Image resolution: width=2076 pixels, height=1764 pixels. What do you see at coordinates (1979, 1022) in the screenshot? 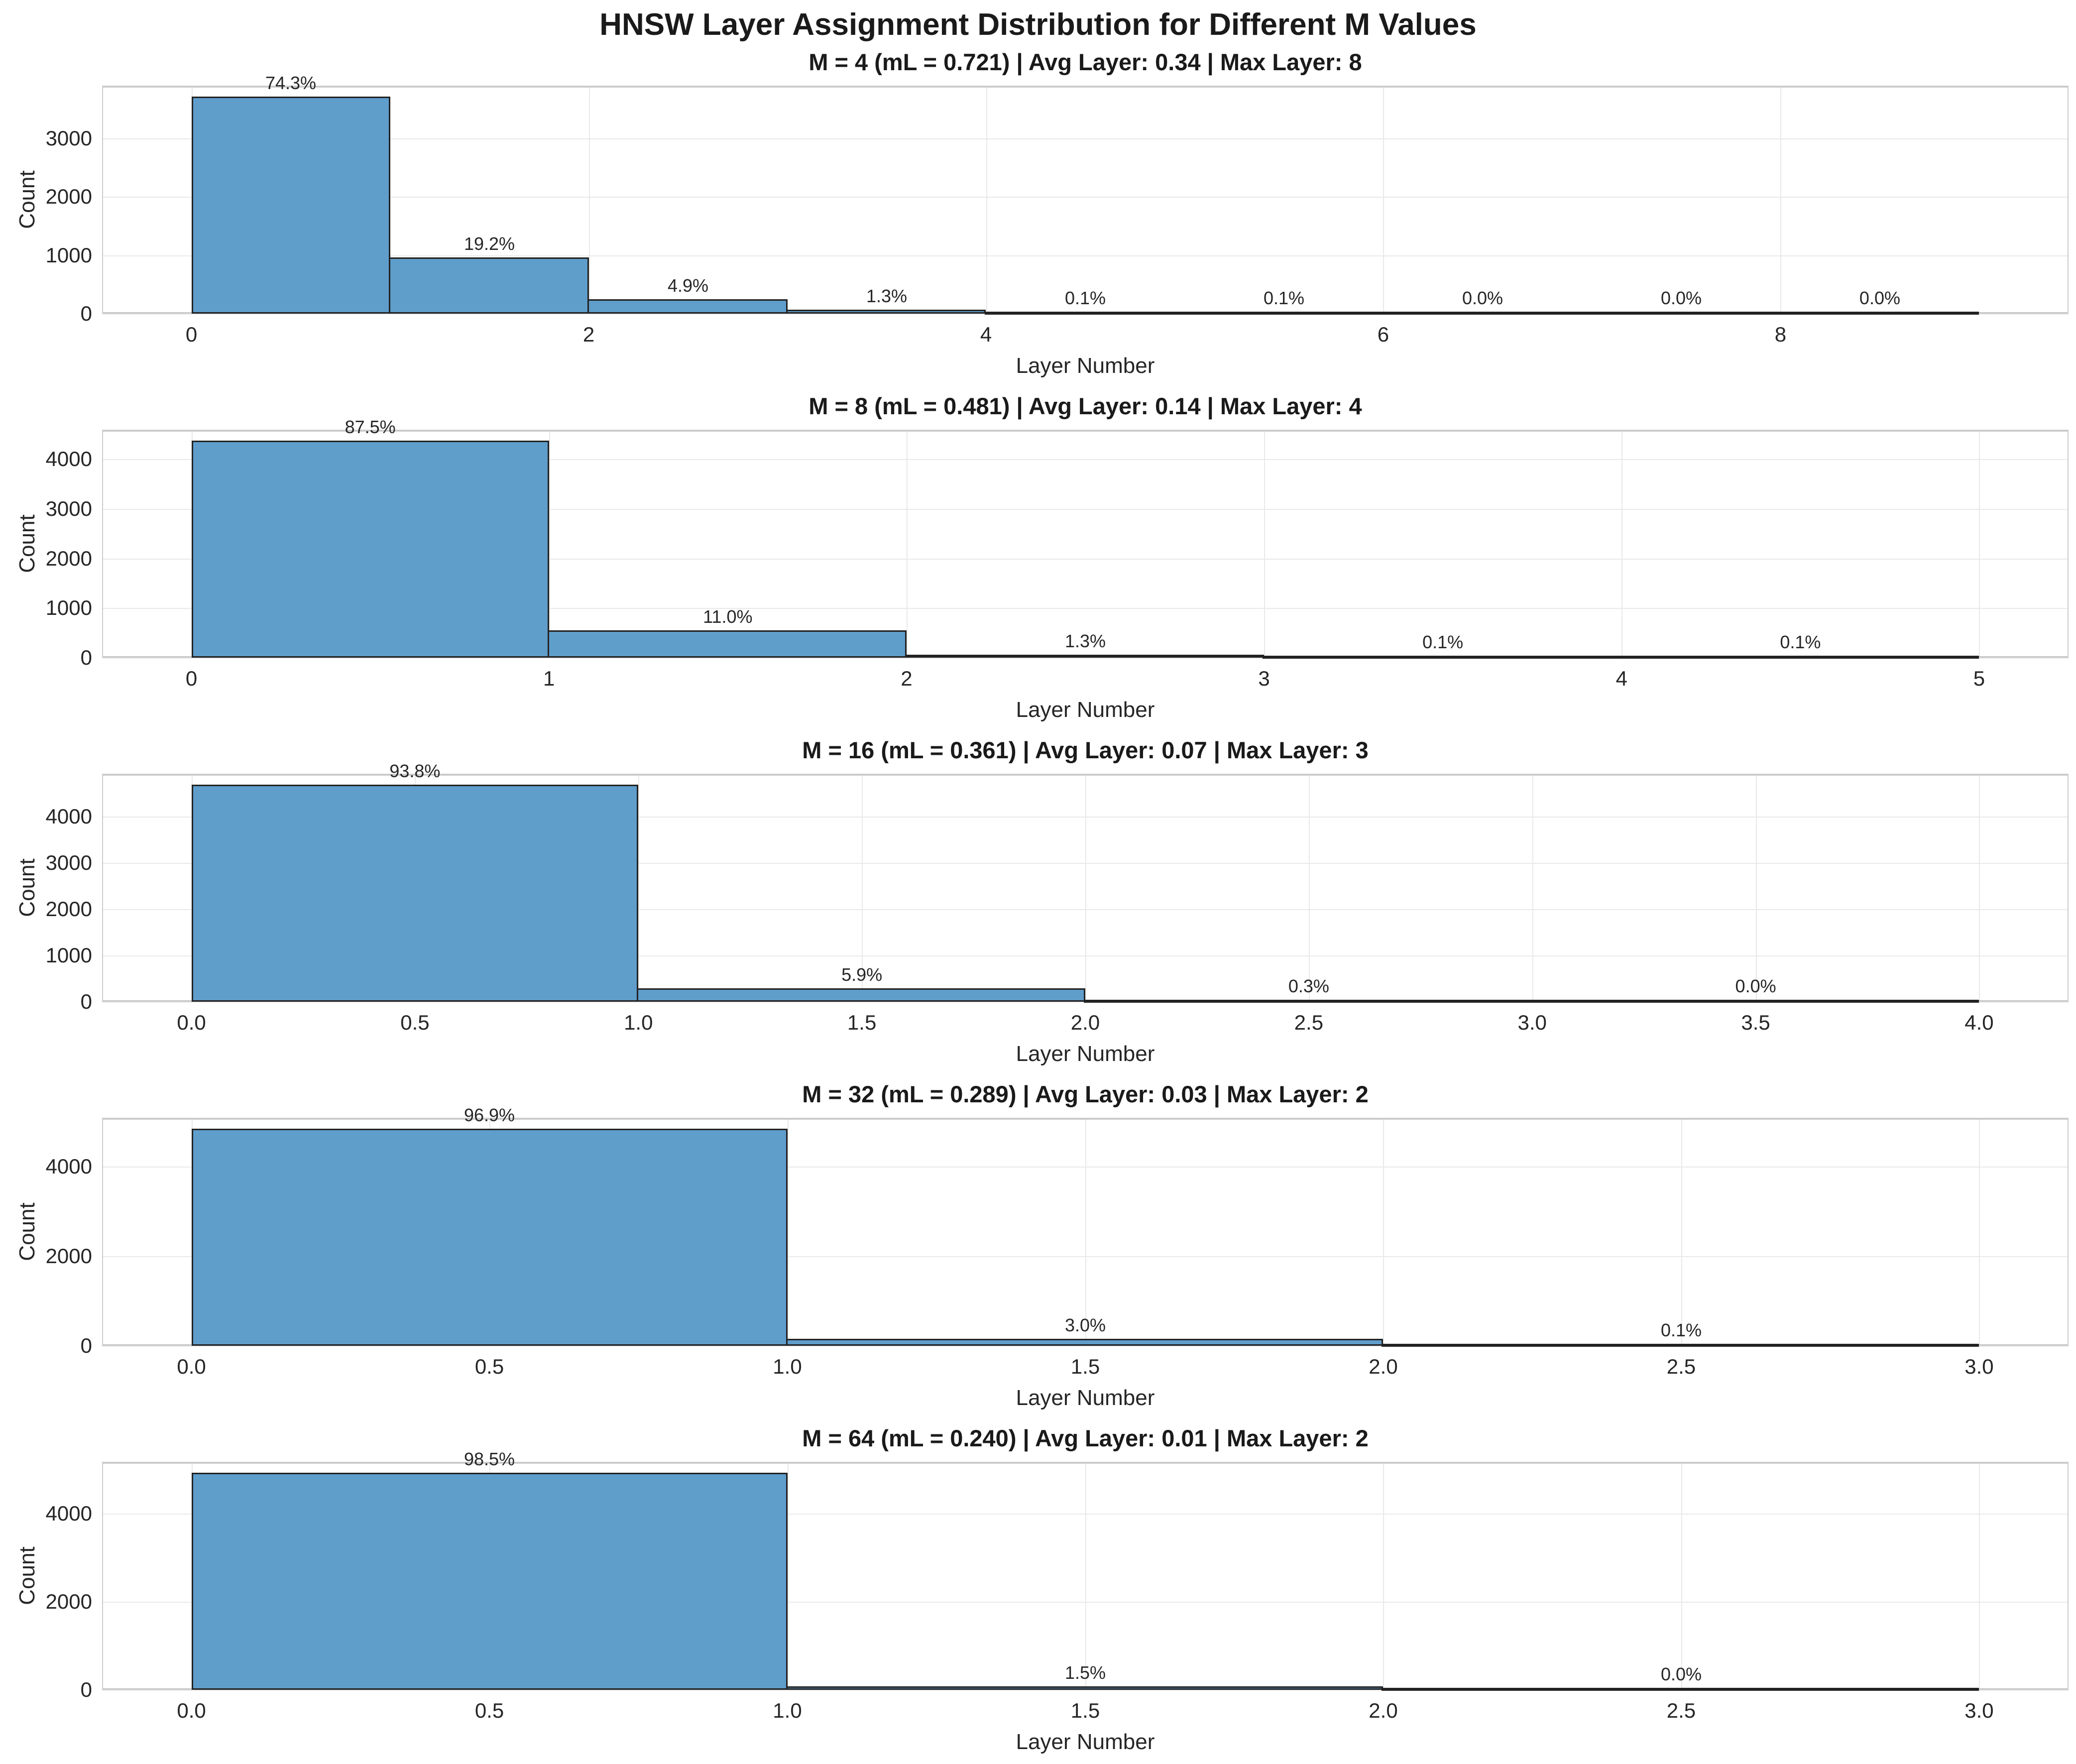
I see `x-tick-label: 4.0` at bounding box center [1979, 1022].